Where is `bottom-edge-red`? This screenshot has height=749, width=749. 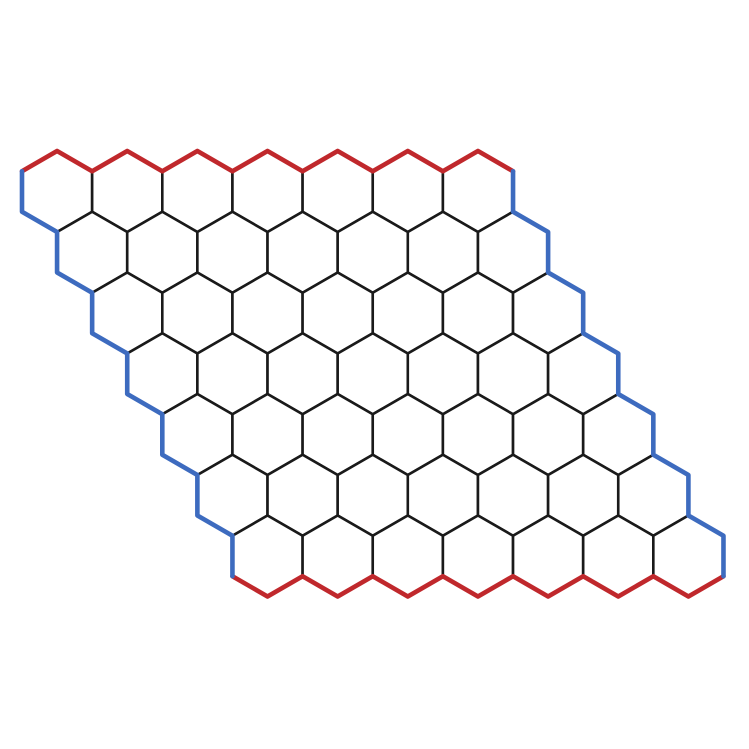
bottom-edge-red is located at coordinates (478, 586).